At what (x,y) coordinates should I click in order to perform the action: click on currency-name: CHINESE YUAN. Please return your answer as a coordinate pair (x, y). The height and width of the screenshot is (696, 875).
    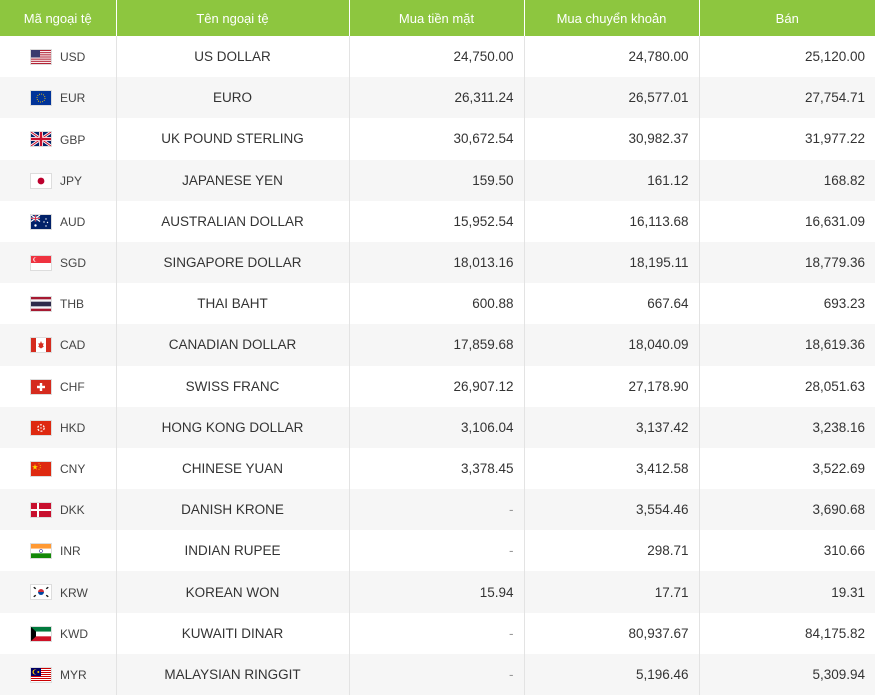
    Looking at the image, I should click on (233, 468).